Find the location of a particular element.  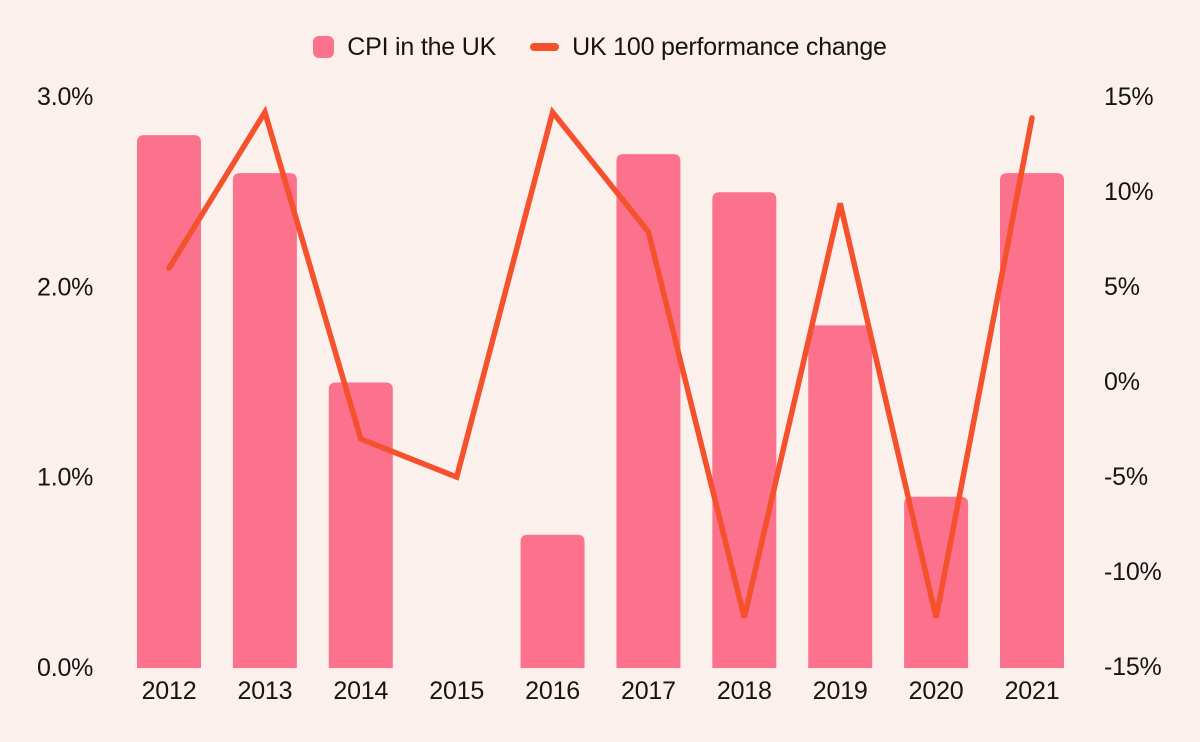

x-axis-label-2017: 2017 is located at coordinates (648, 691).